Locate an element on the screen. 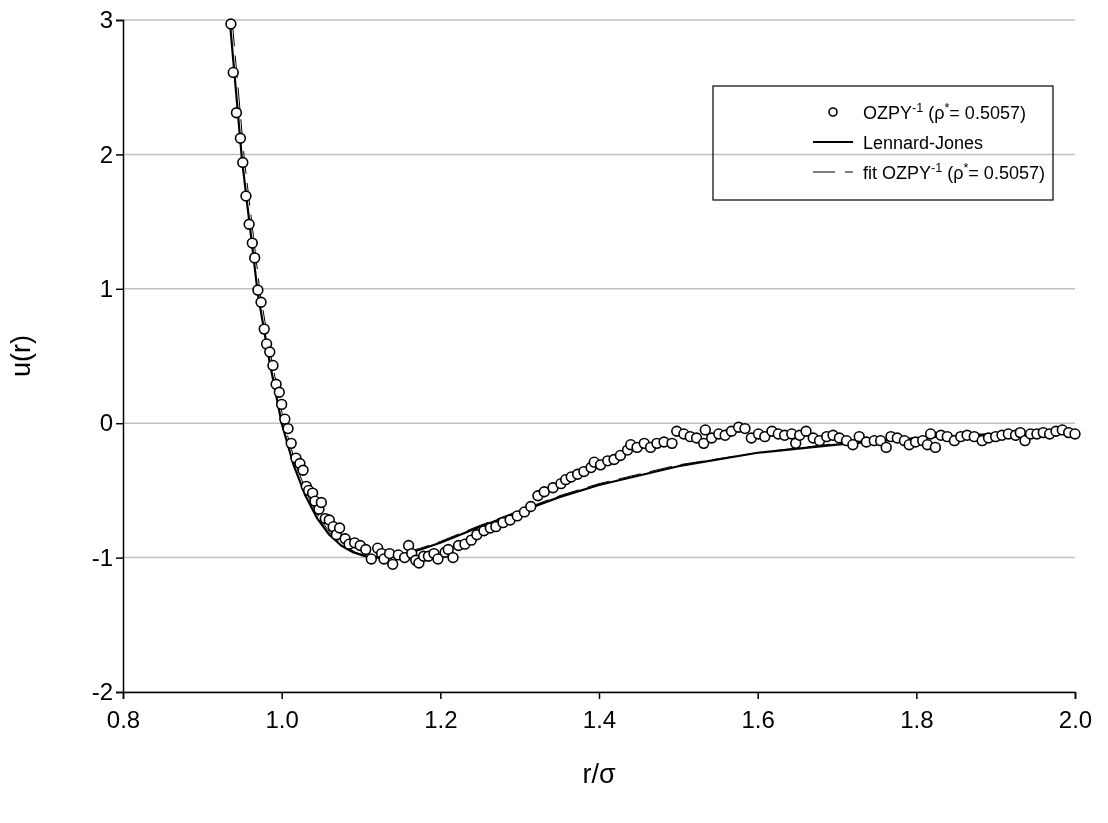  legend-label: OZPY$^{-1}$ (ρ$^{*}$= 0.5057) is located at coordinates (944, 112).